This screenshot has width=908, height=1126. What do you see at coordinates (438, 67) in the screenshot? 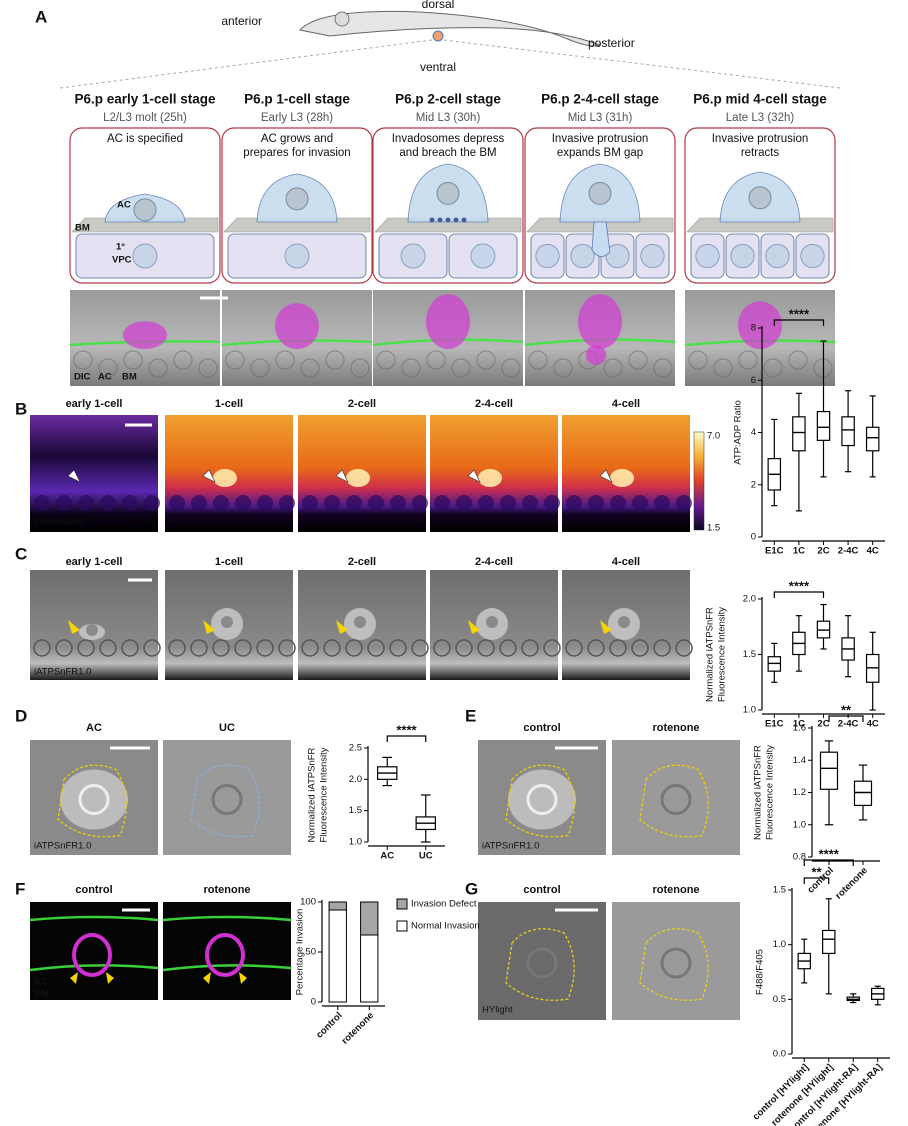
I see `orientation-label: ventral` at bounding box center [438, 67].